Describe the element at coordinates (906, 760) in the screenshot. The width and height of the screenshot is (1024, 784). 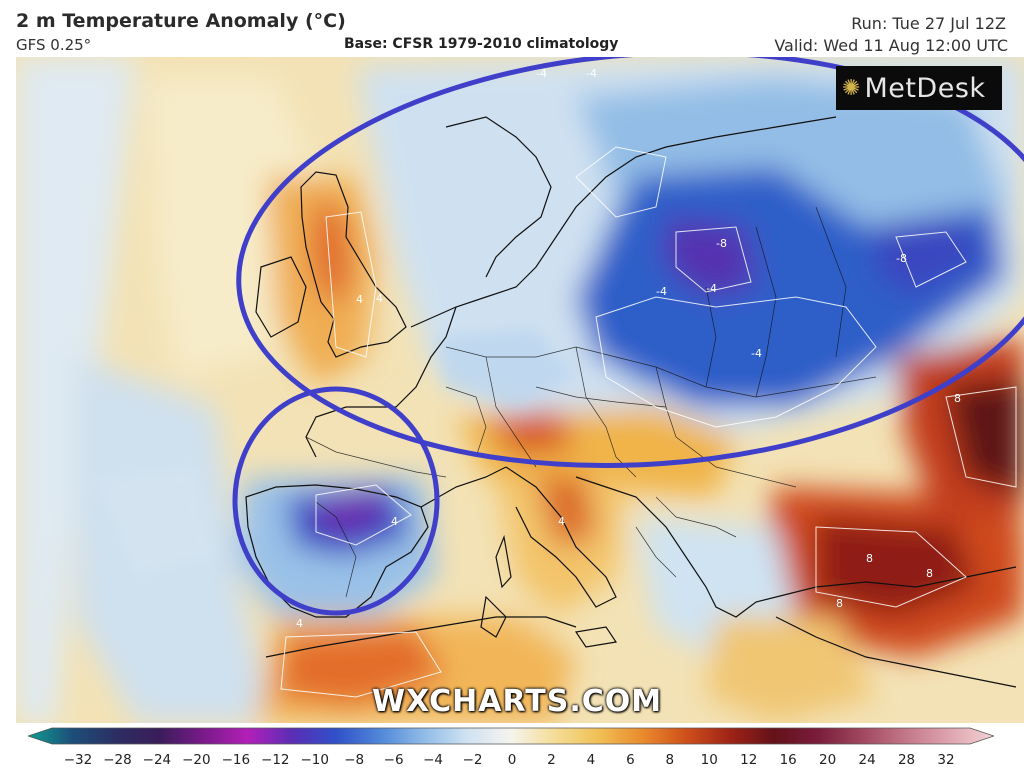
I see `scale-tick-label: 28` at that location.